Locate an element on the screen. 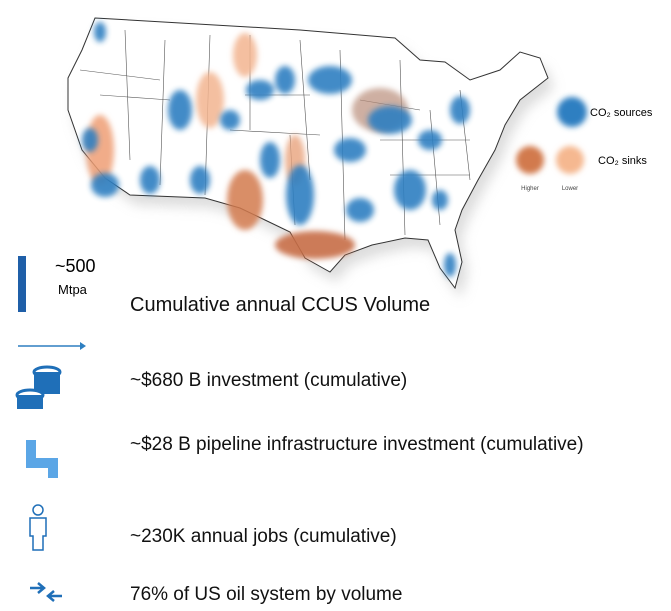 The image size is (671, 611). scale-bar is located at coordinates (22, 284).